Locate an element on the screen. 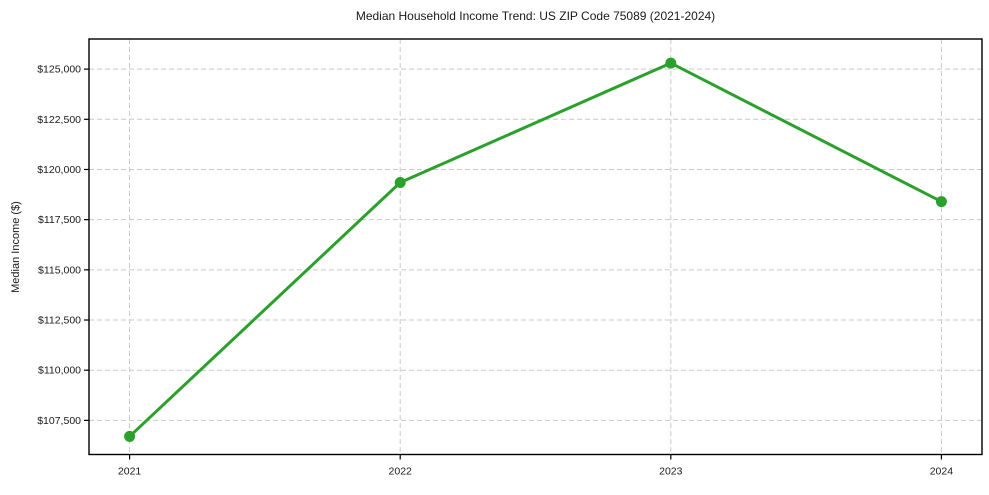 The image size is (989, 495). y-axis-label: Median Income ($) is located at coordinates (16, 247).